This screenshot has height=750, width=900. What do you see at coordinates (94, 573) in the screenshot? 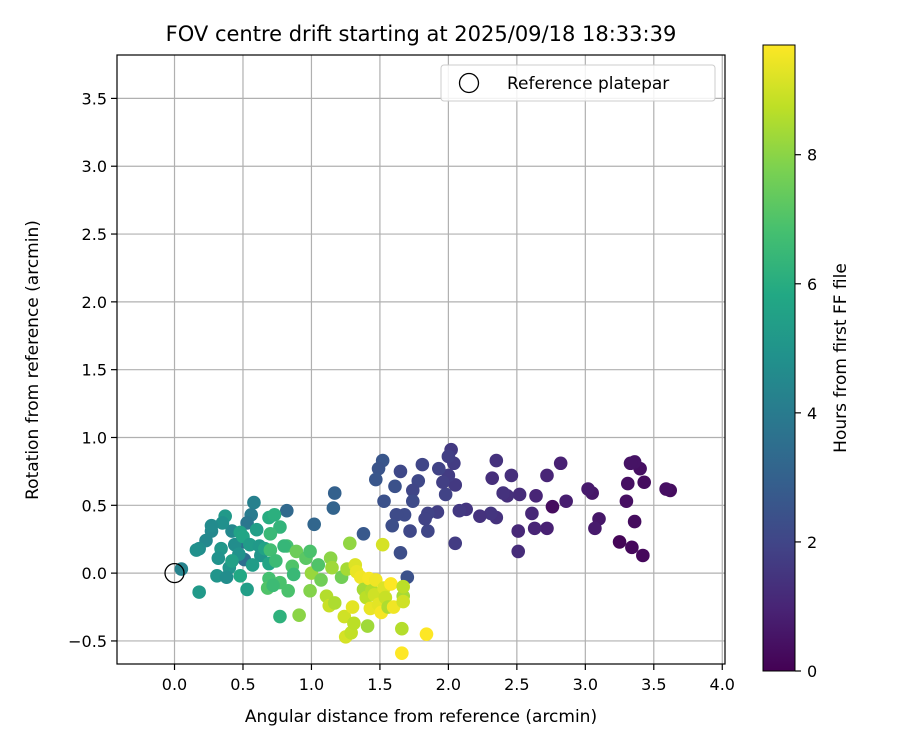
I see `y-tick-label: 0.0` at bounding box center [94, 573].